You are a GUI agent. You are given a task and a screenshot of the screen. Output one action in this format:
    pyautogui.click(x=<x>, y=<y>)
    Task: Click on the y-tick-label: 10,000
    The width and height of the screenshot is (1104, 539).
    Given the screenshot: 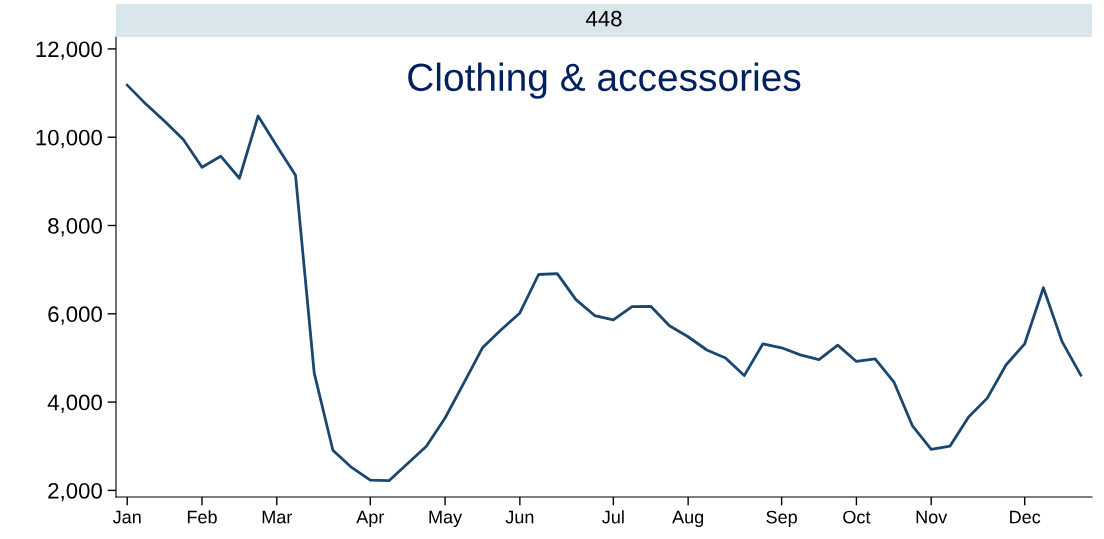 What is the action you would take?
    pyautogui.click(x=69, y=139)
    